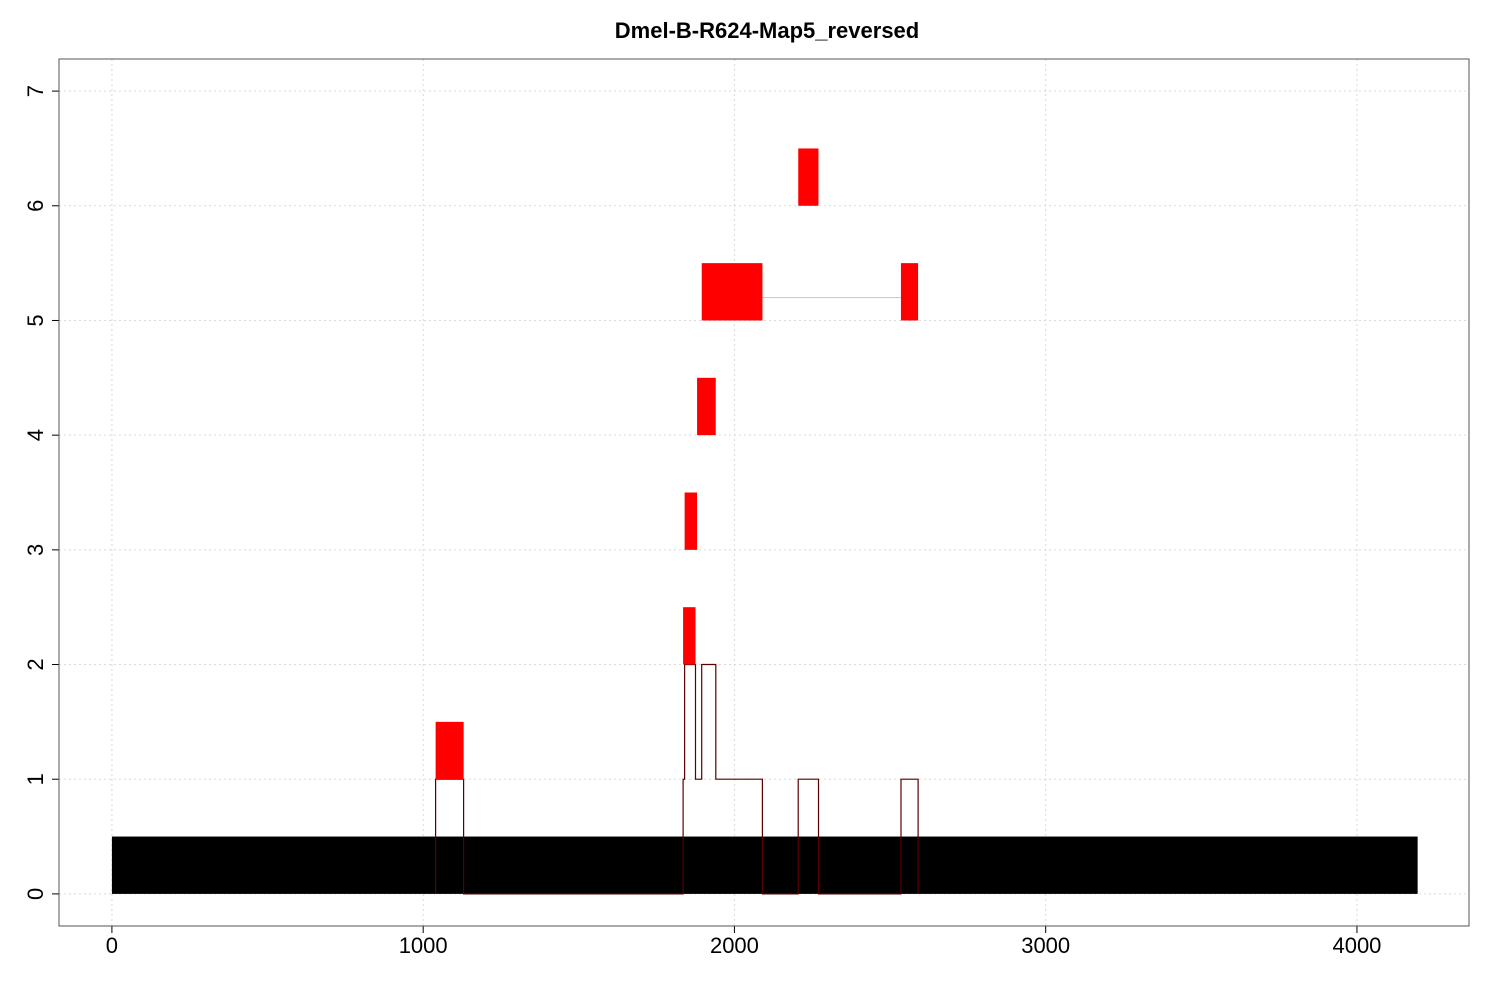 The height and width of the screenshot is (1000, 1500). Describe the element at coordinates (734, 945) in the screenshot. I see `x-tick-label: 2000` at that location.